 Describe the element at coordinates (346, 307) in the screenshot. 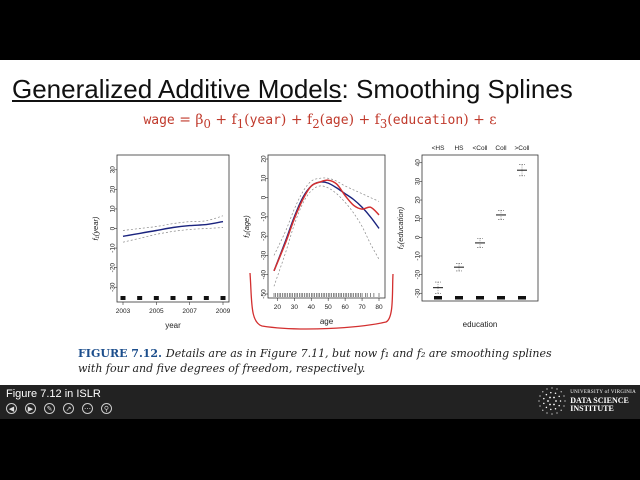

I see `xtick-label-2: 60` at that location.